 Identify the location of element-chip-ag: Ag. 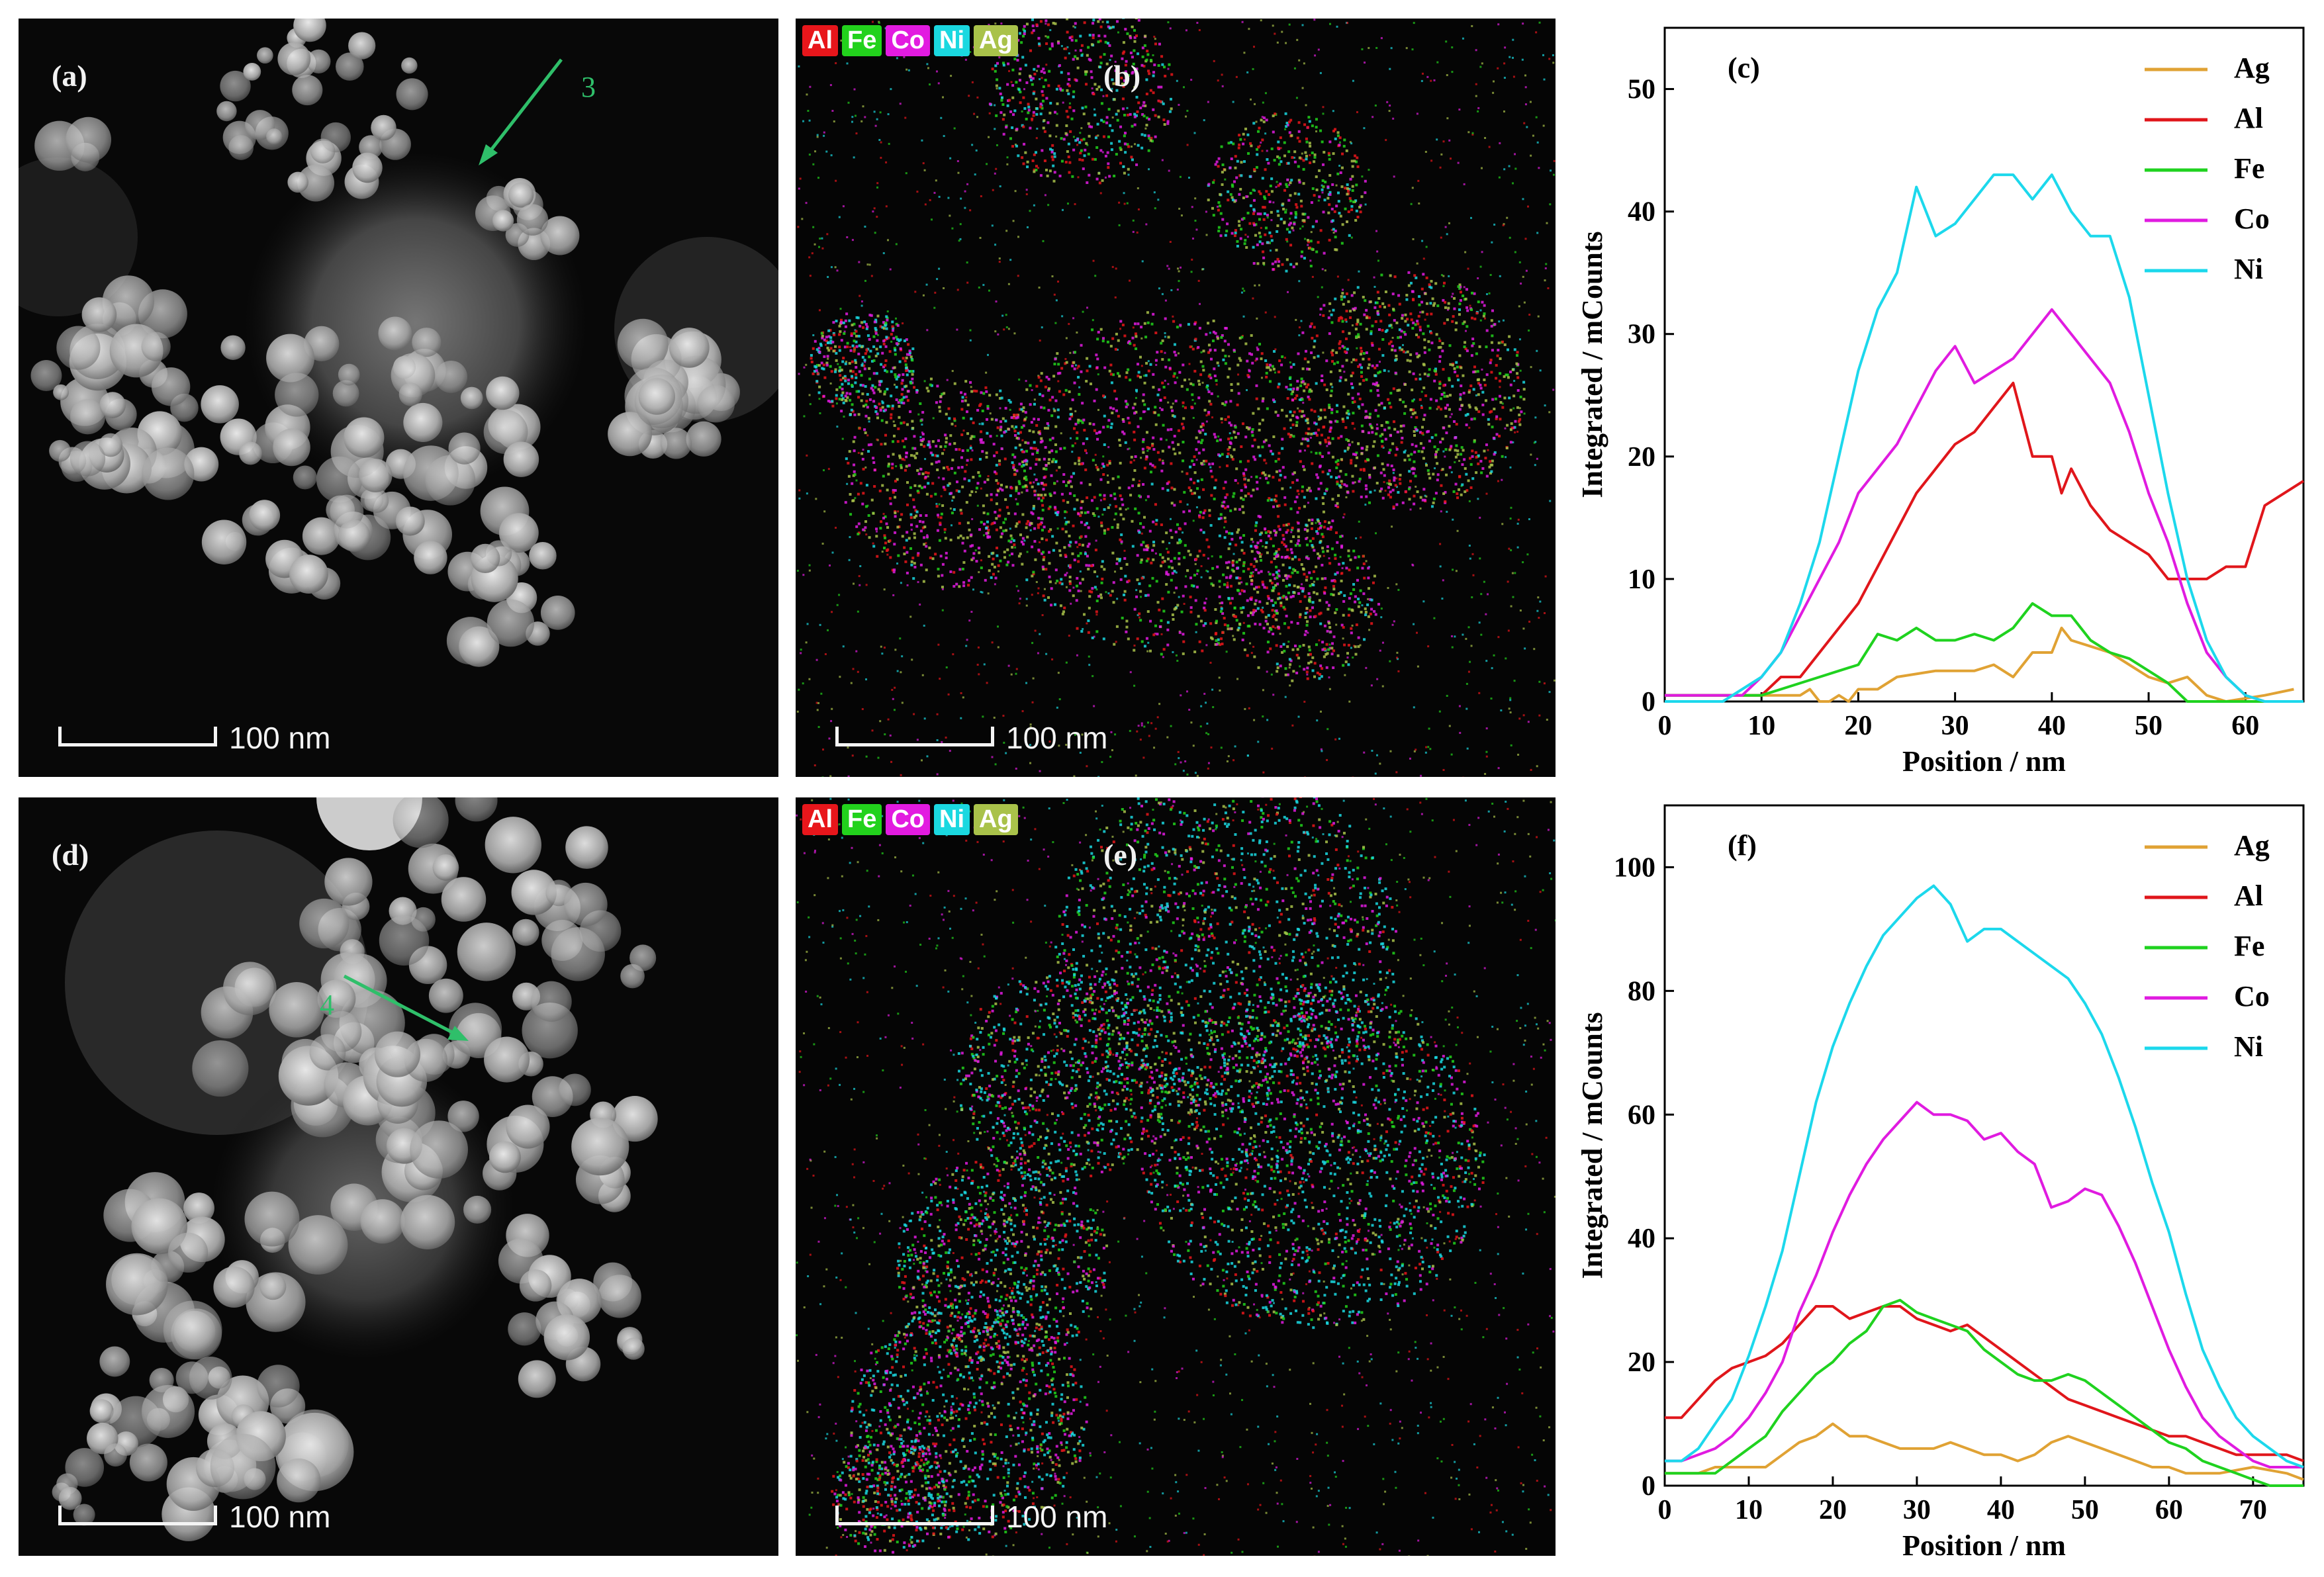
(996, 820).